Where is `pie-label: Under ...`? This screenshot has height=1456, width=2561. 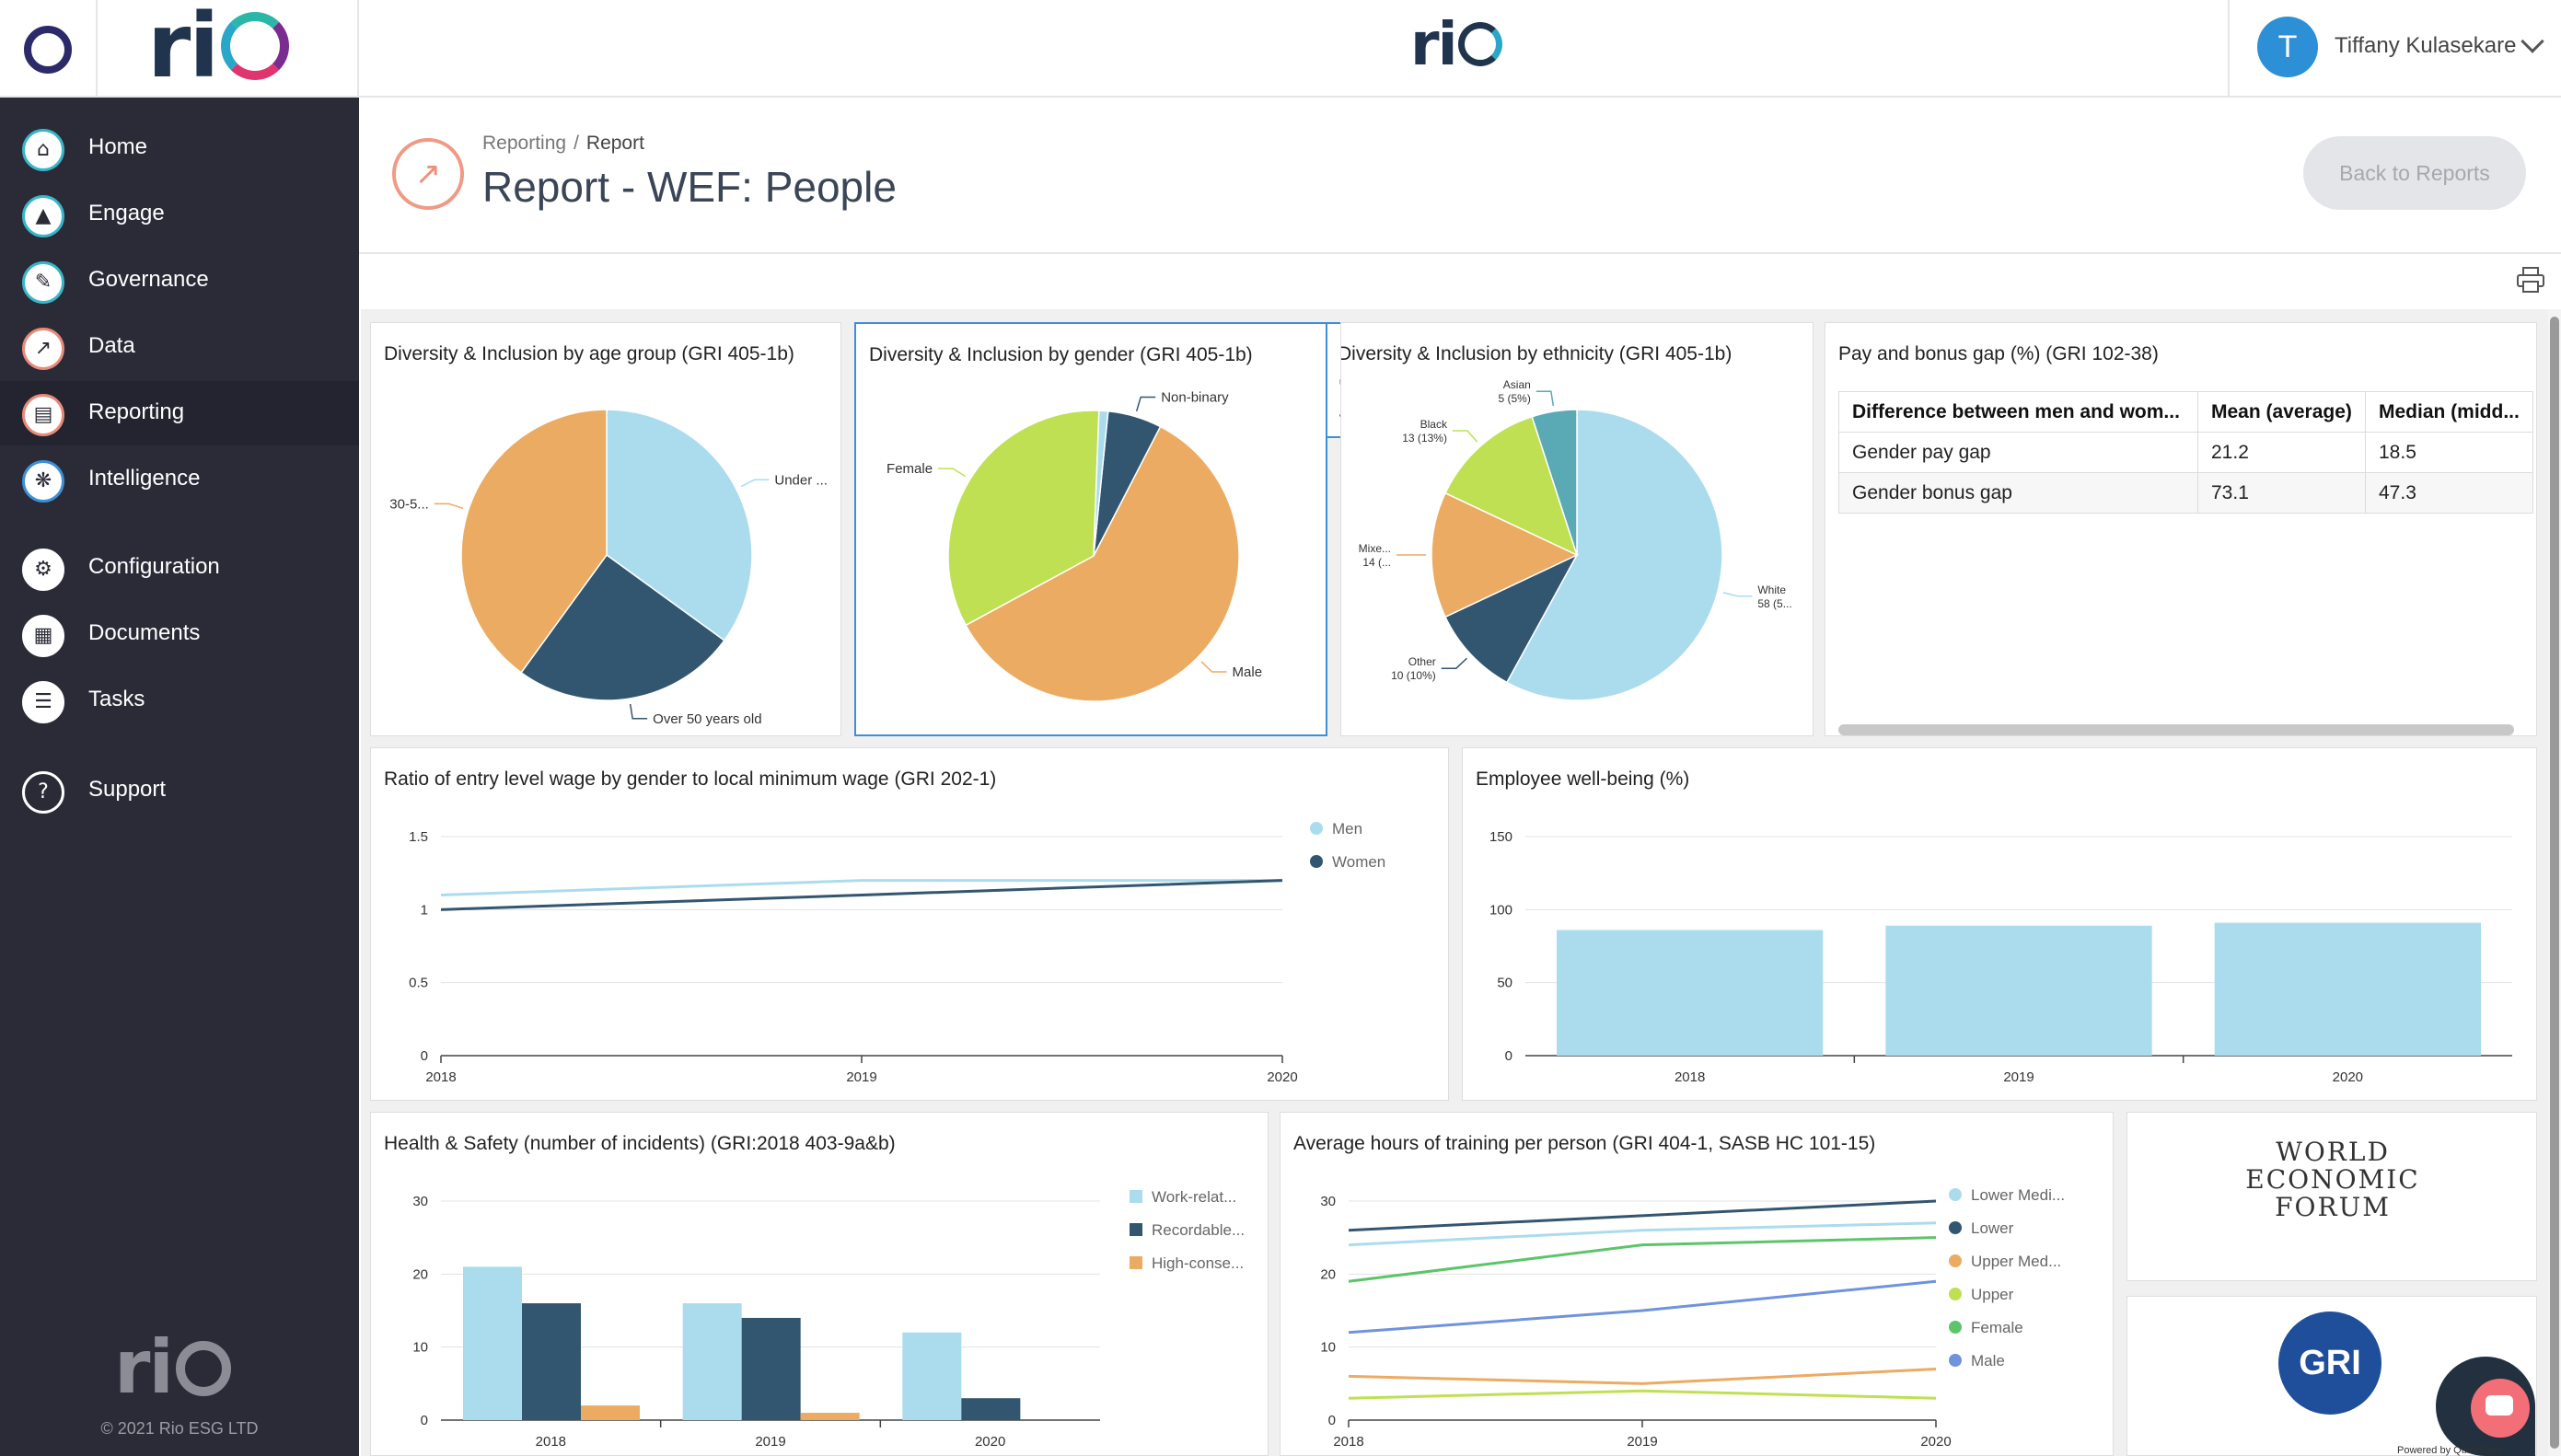
pie-label: Under ... is located at coordinates (801, 480).